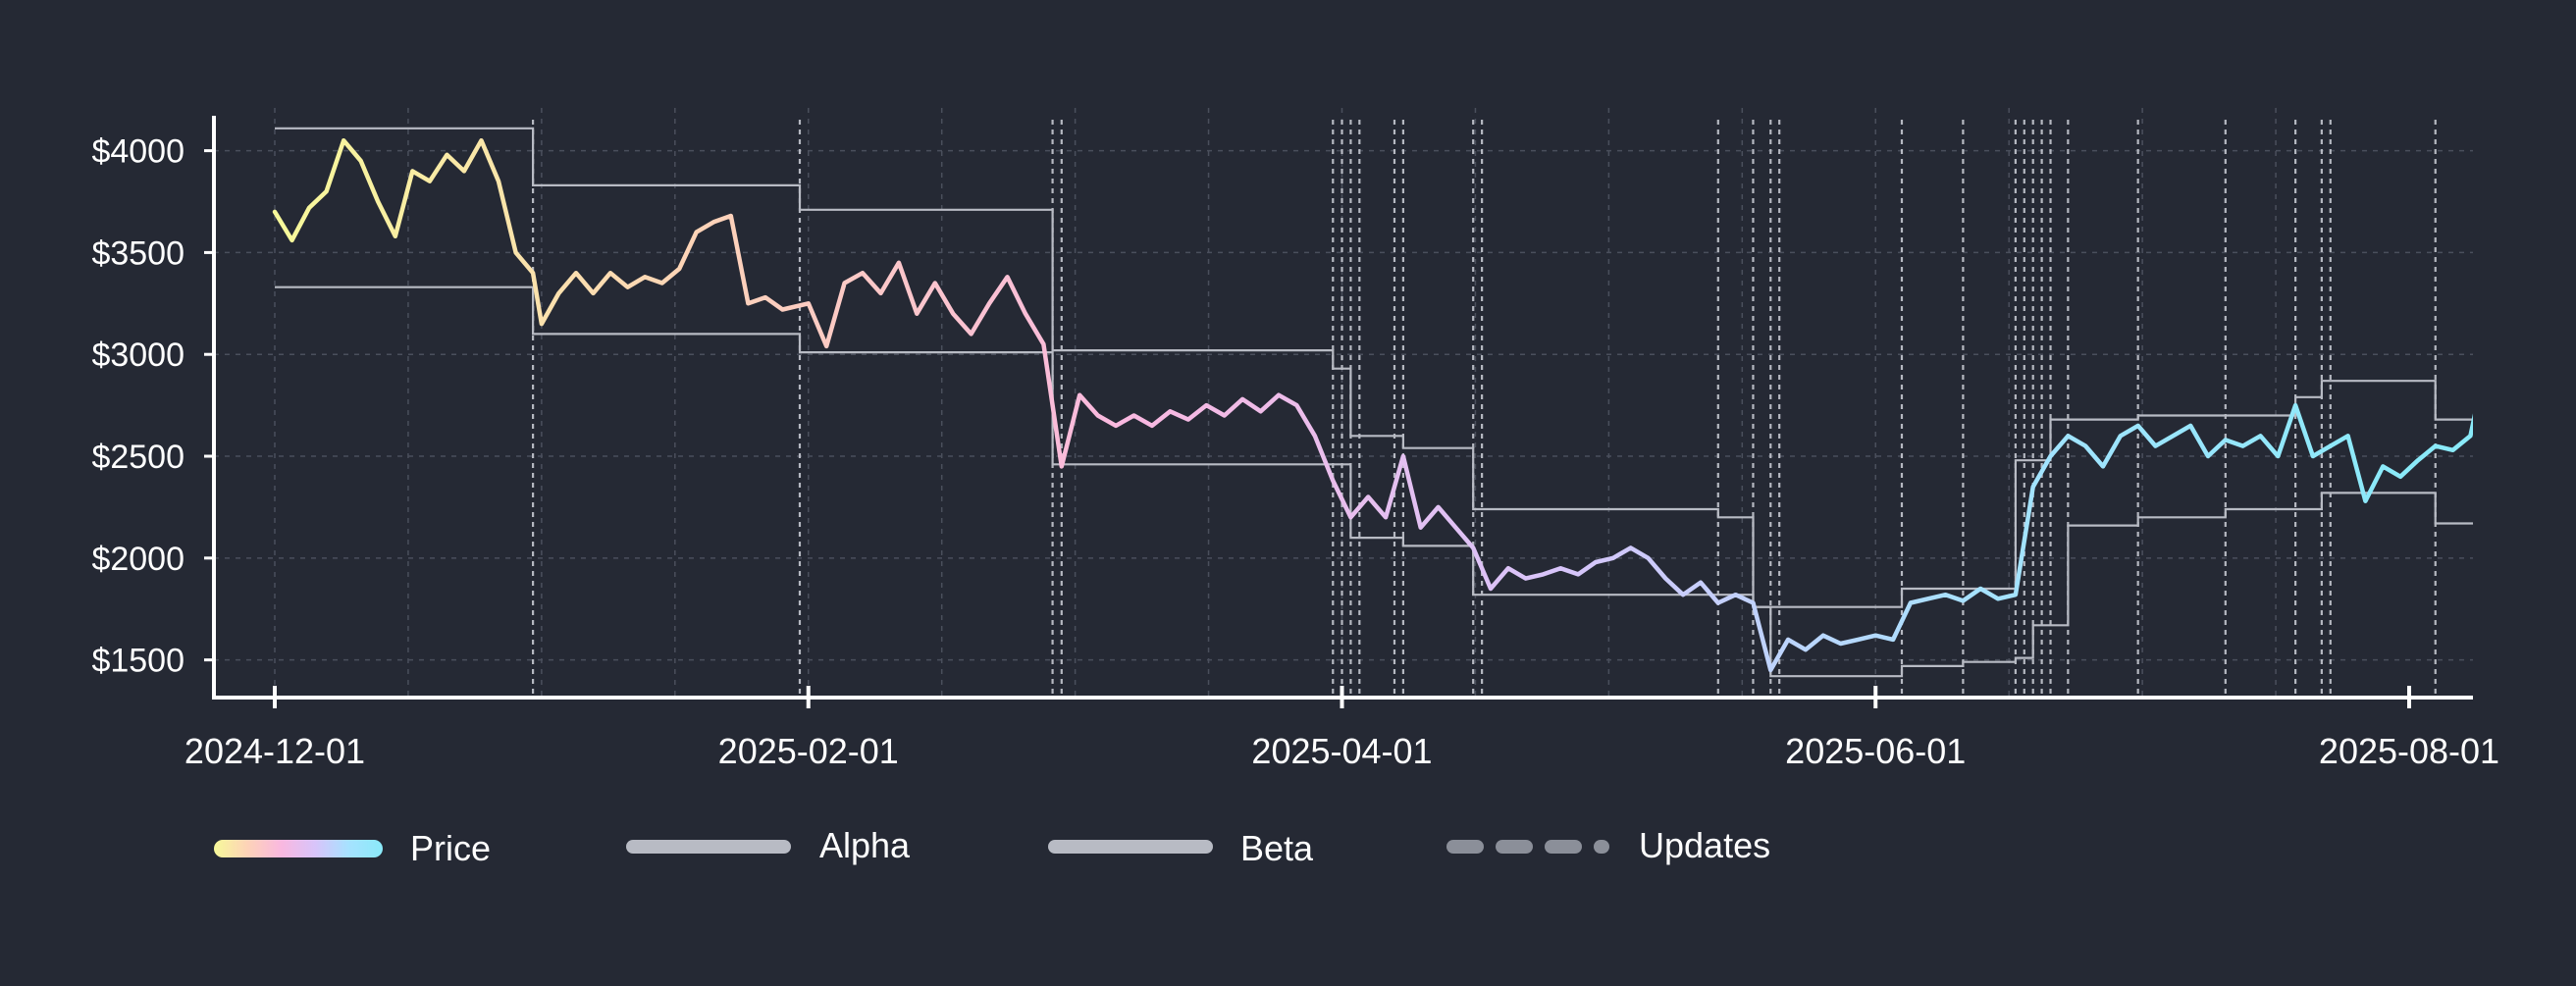 This screenshot has width=2576, height=986. What do you see at coordinates (808, 751) in the screenshot?
I see `x-tick-label: 2025-02-01` at bounding box center [808, 751].